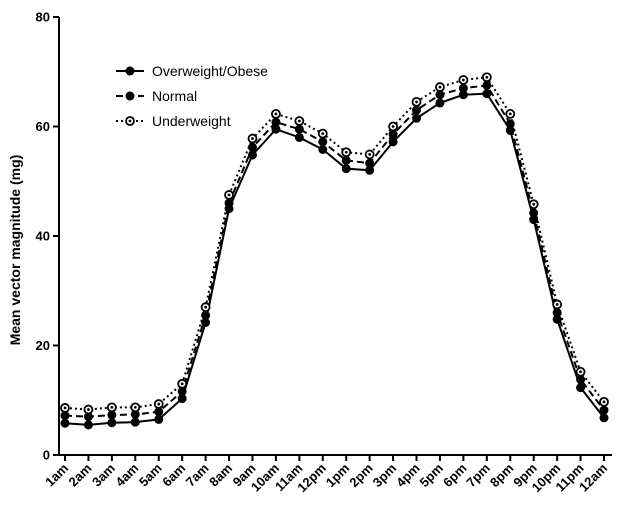 Image resolution: width=622 pixels, height=521 pixels. Describe the element at coordinates (56, 475) in the screenshot. I see `x-tick-label: 1am` at that location.